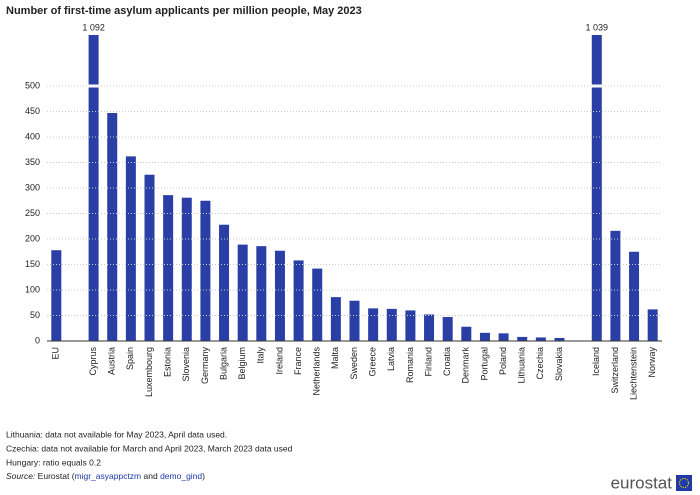  What do you see at coordinates (168, 362) in the screenshot?
I see `x-tick-label: Estonia` at bounding box center [168, 362].